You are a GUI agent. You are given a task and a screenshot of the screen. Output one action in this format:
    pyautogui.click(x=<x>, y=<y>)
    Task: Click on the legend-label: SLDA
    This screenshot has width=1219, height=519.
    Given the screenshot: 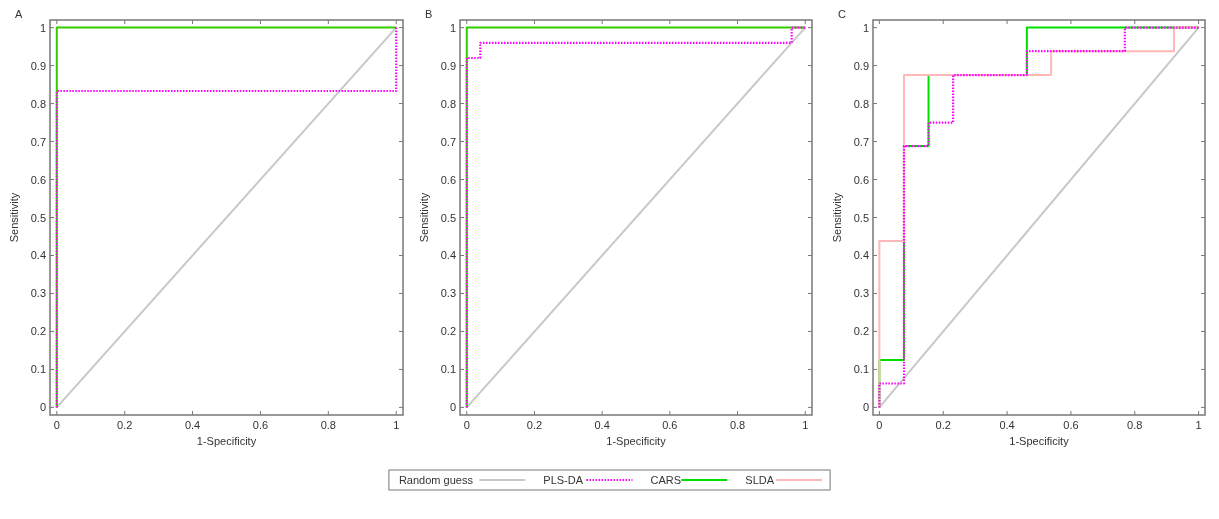 What is the action you would take?
    pyautogui.click(x=760, y=480)
    